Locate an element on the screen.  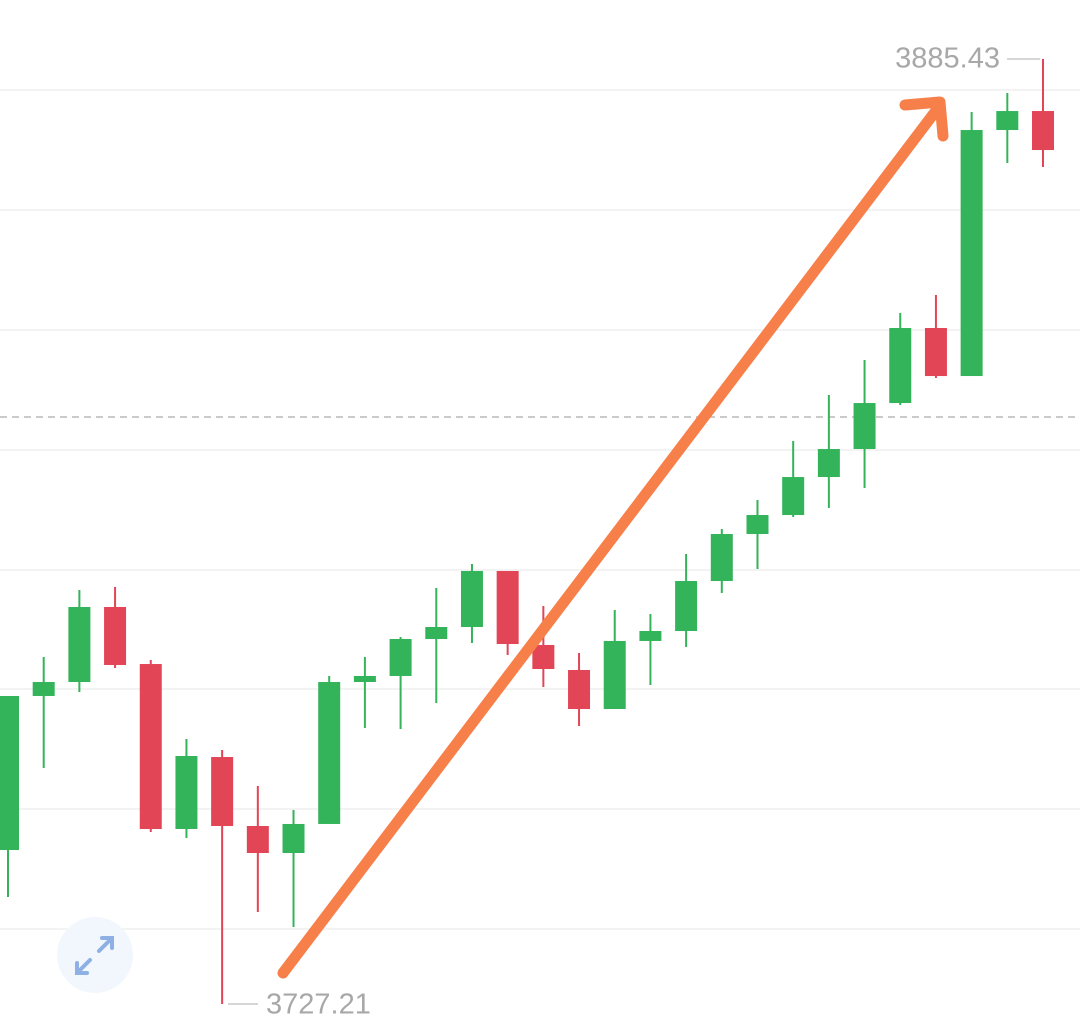
expand-button is located at coordinates (95, 955).